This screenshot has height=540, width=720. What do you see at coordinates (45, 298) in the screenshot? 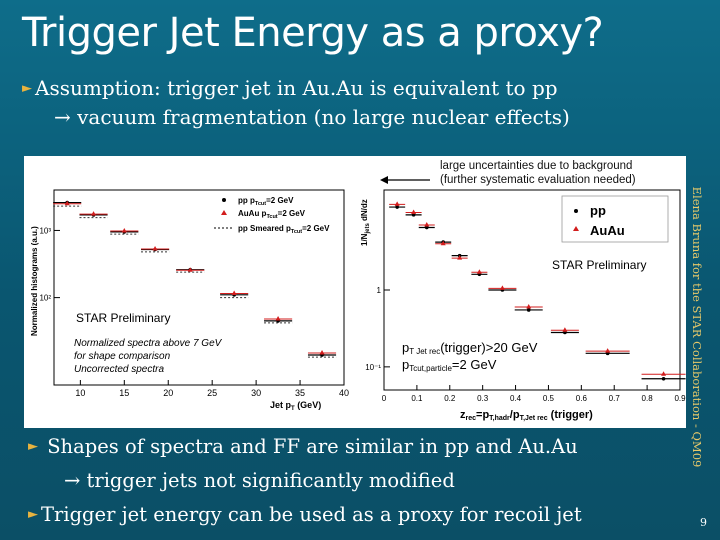
I see `left-ytick-label: 10²` at bounding box center [45, 298].